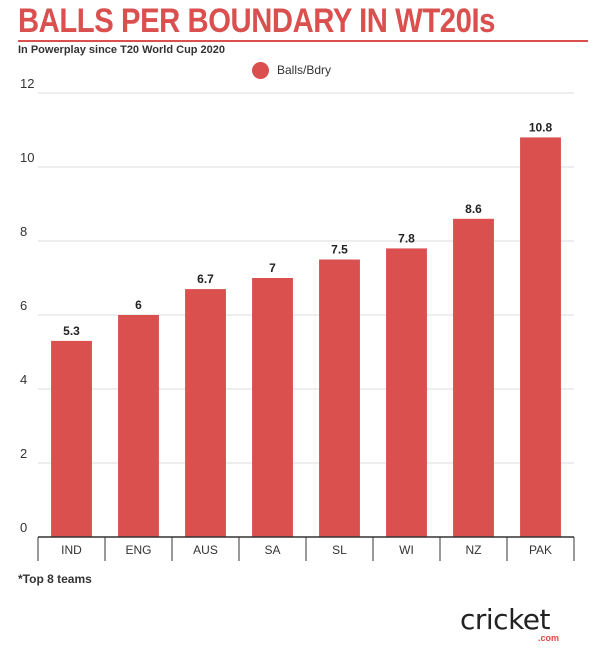 The width and height of the screenshot is (600, 655). Describe the element at coordinates (27, 83) in the screenshot. I see `y-tick-label: 12` at that location.